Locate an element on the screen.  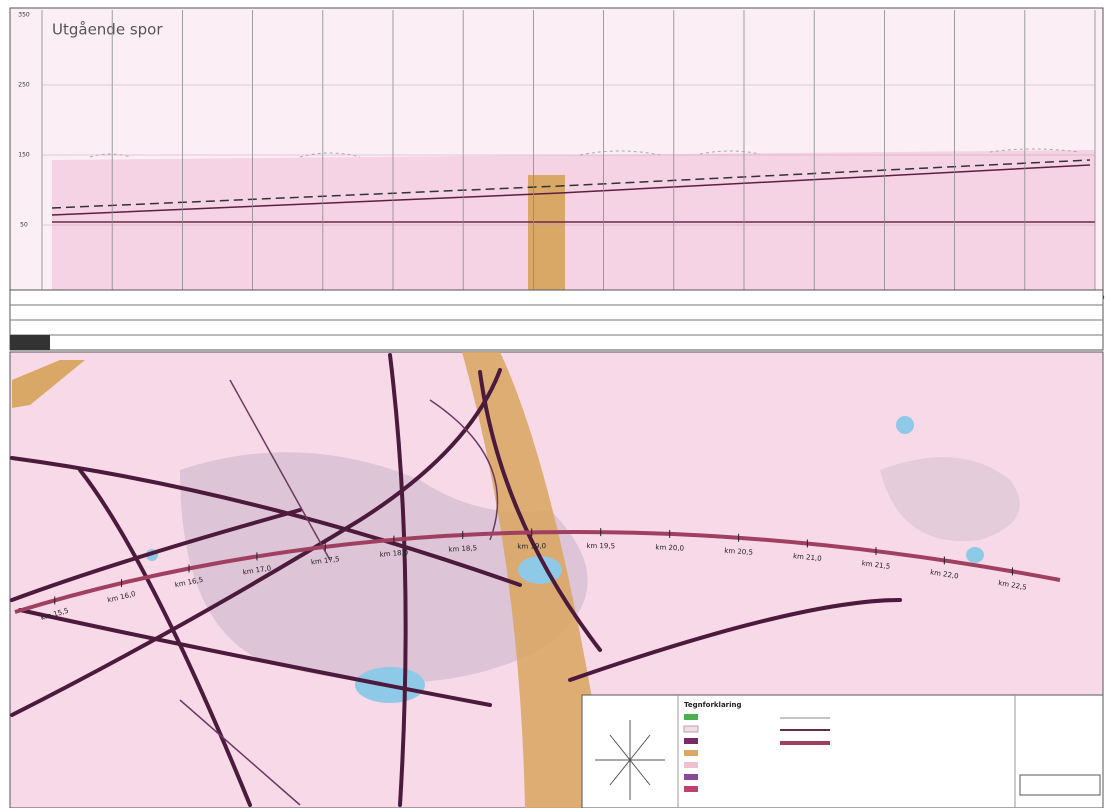
chainage-label: km 17,5 is located at coordinates (325, 560).